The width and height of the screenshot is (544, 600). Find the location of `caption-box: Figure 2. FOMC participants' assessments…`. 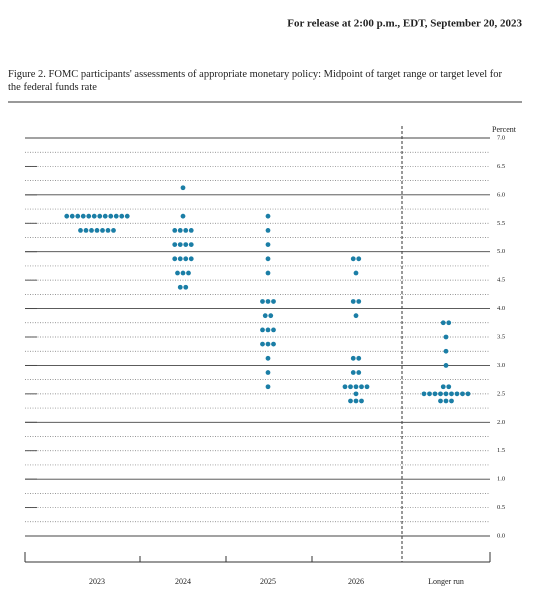

caption-box: Figure 2. FOMC participants' assessments… is located at coordinates (255, 81).